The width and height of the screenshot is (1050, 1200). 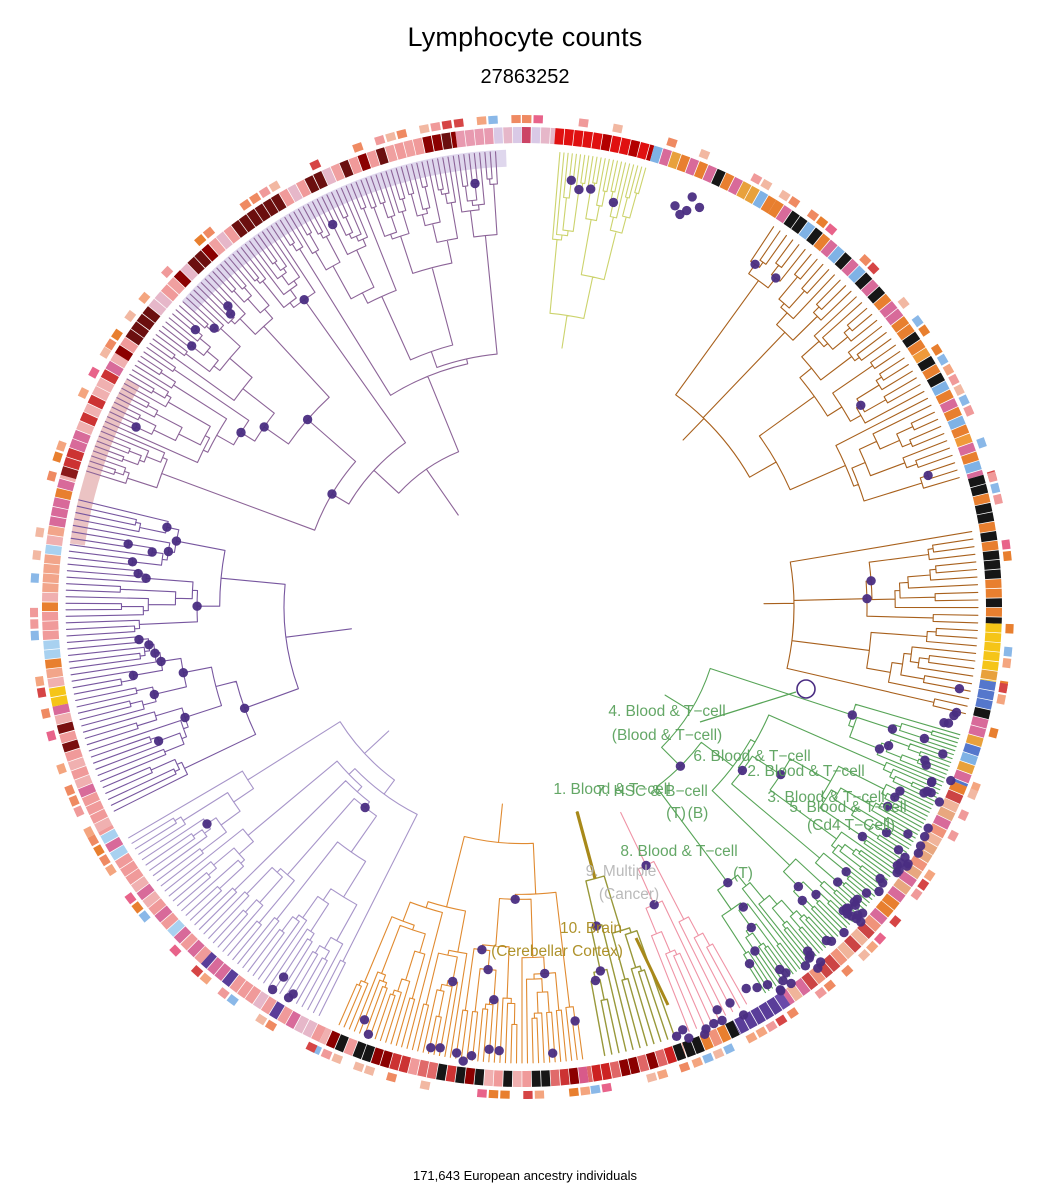 What do you see at coordinates (208, 655) in the screenshot?
I see `cluster-purple-left` at bounding box center [208, 655].